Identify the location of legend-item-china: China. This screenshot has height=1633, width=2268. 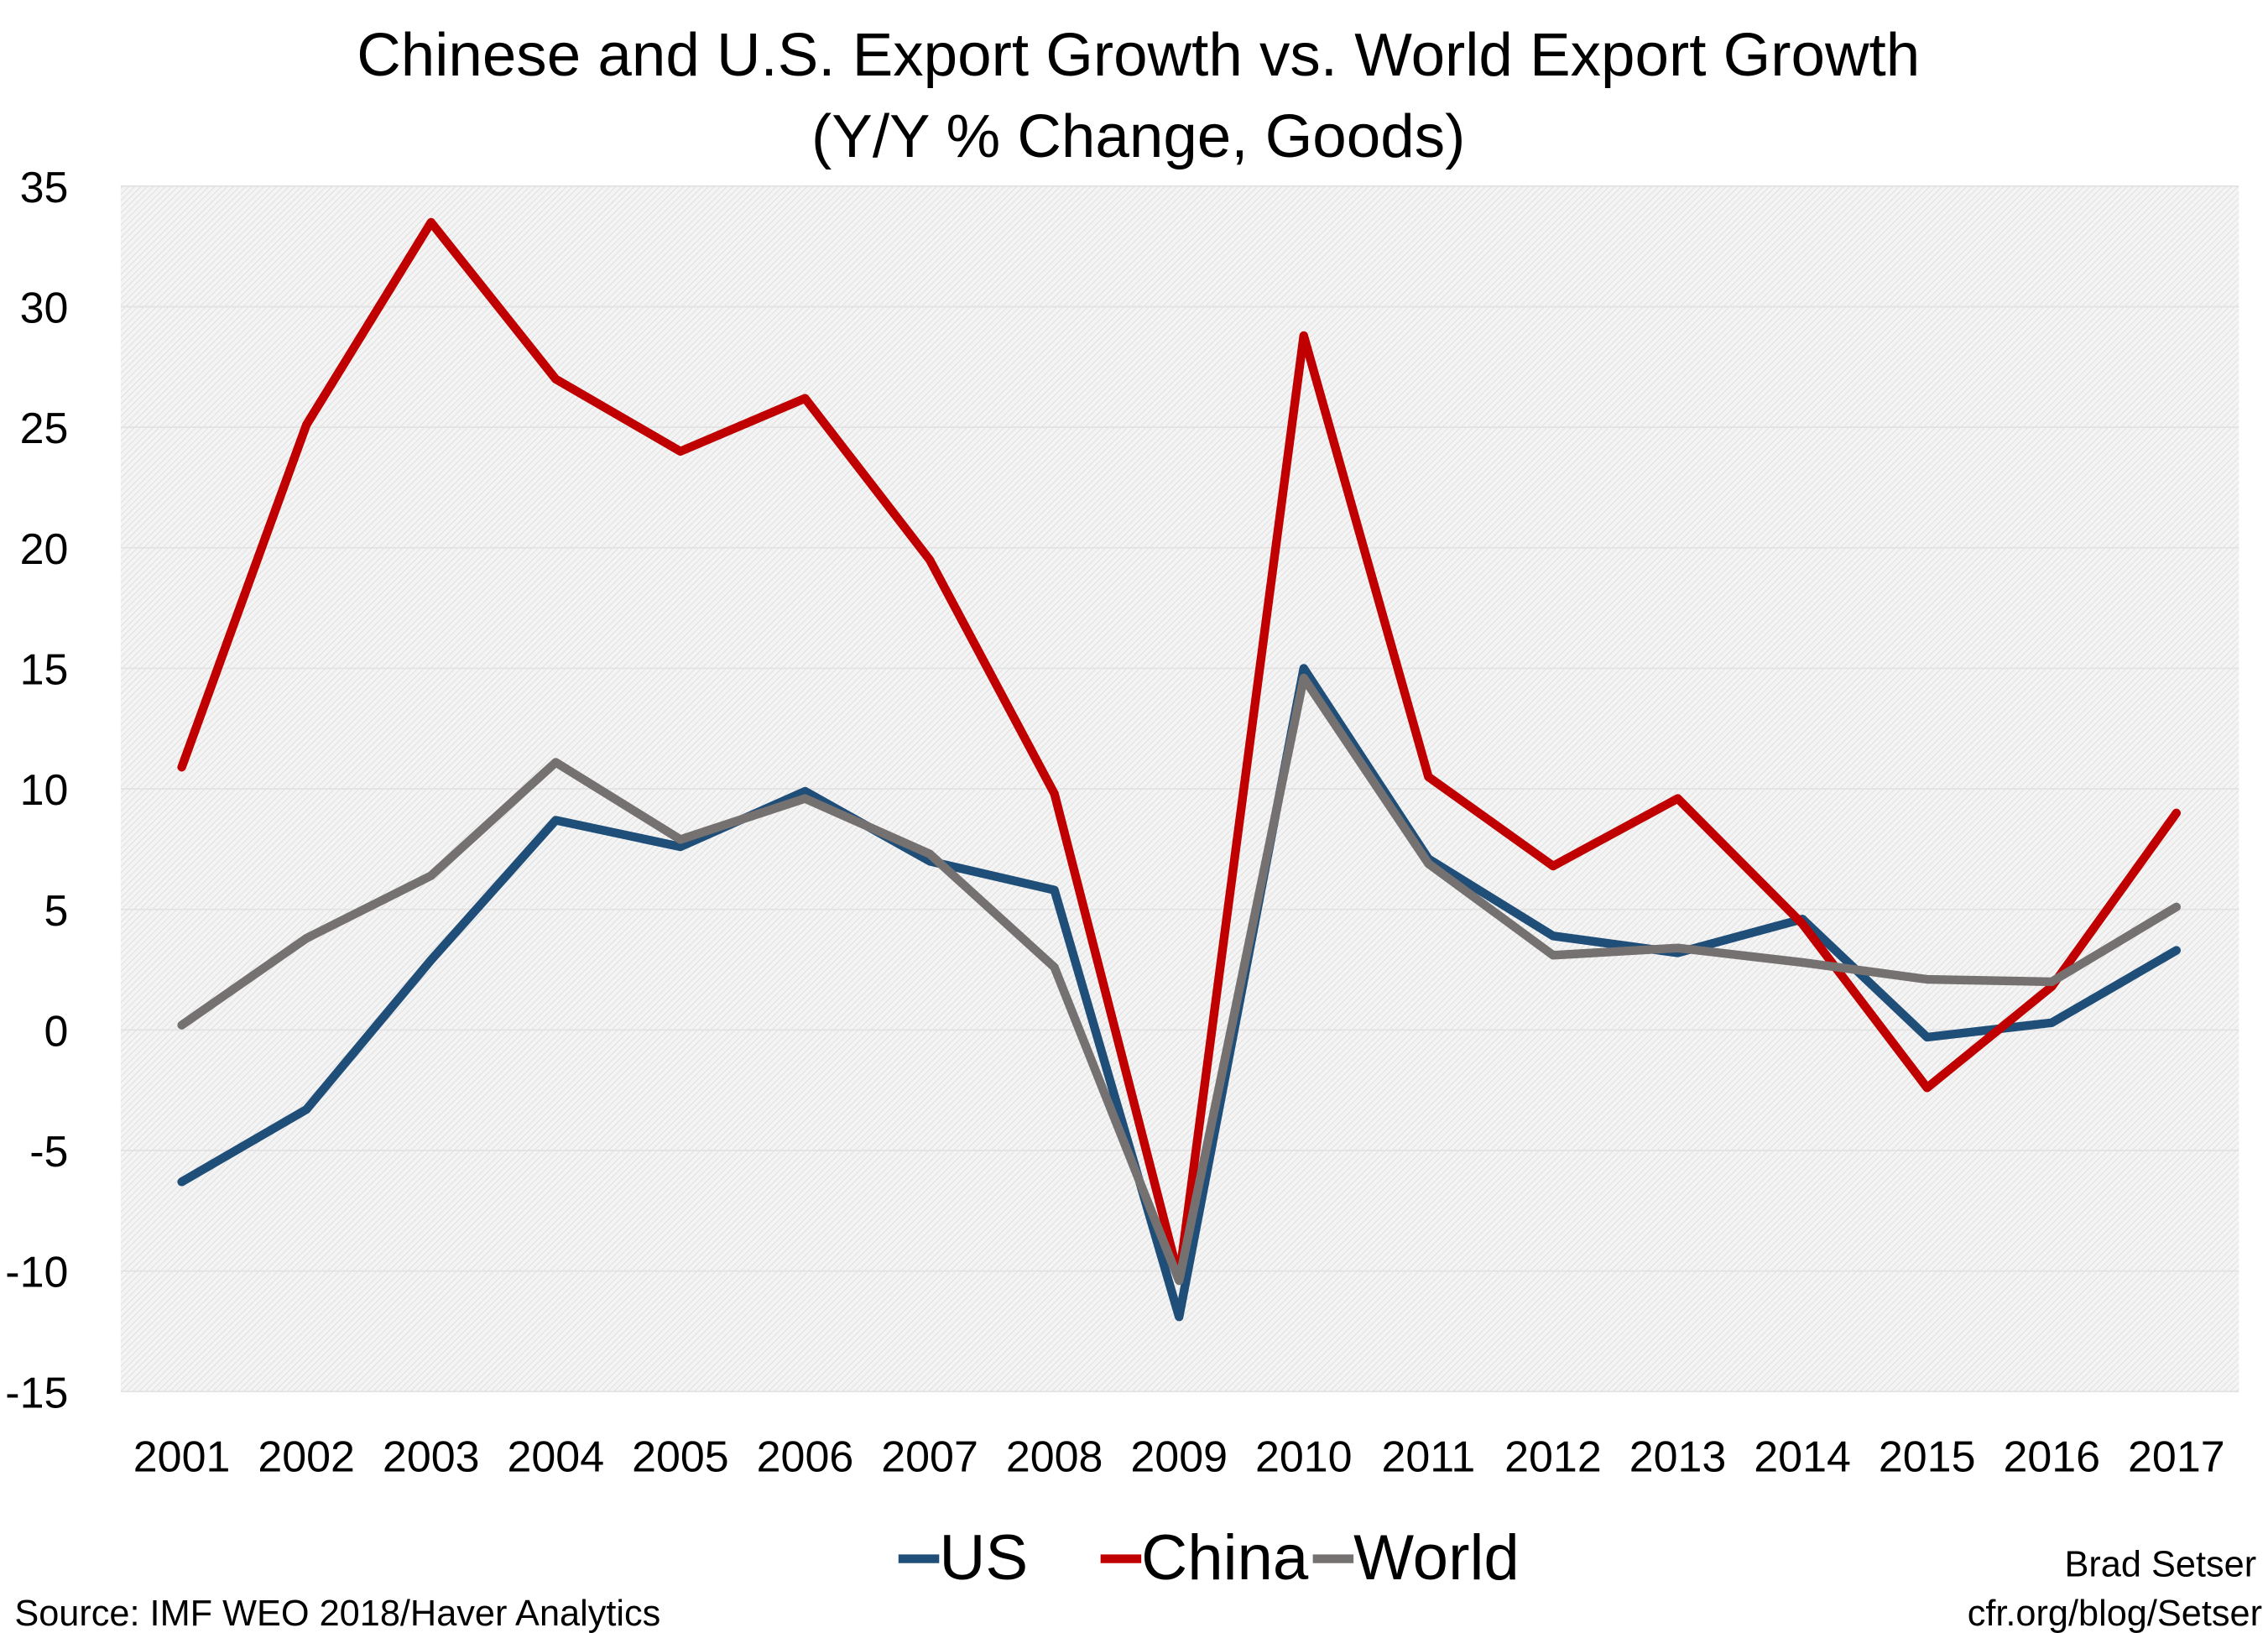
(1205, 1558).